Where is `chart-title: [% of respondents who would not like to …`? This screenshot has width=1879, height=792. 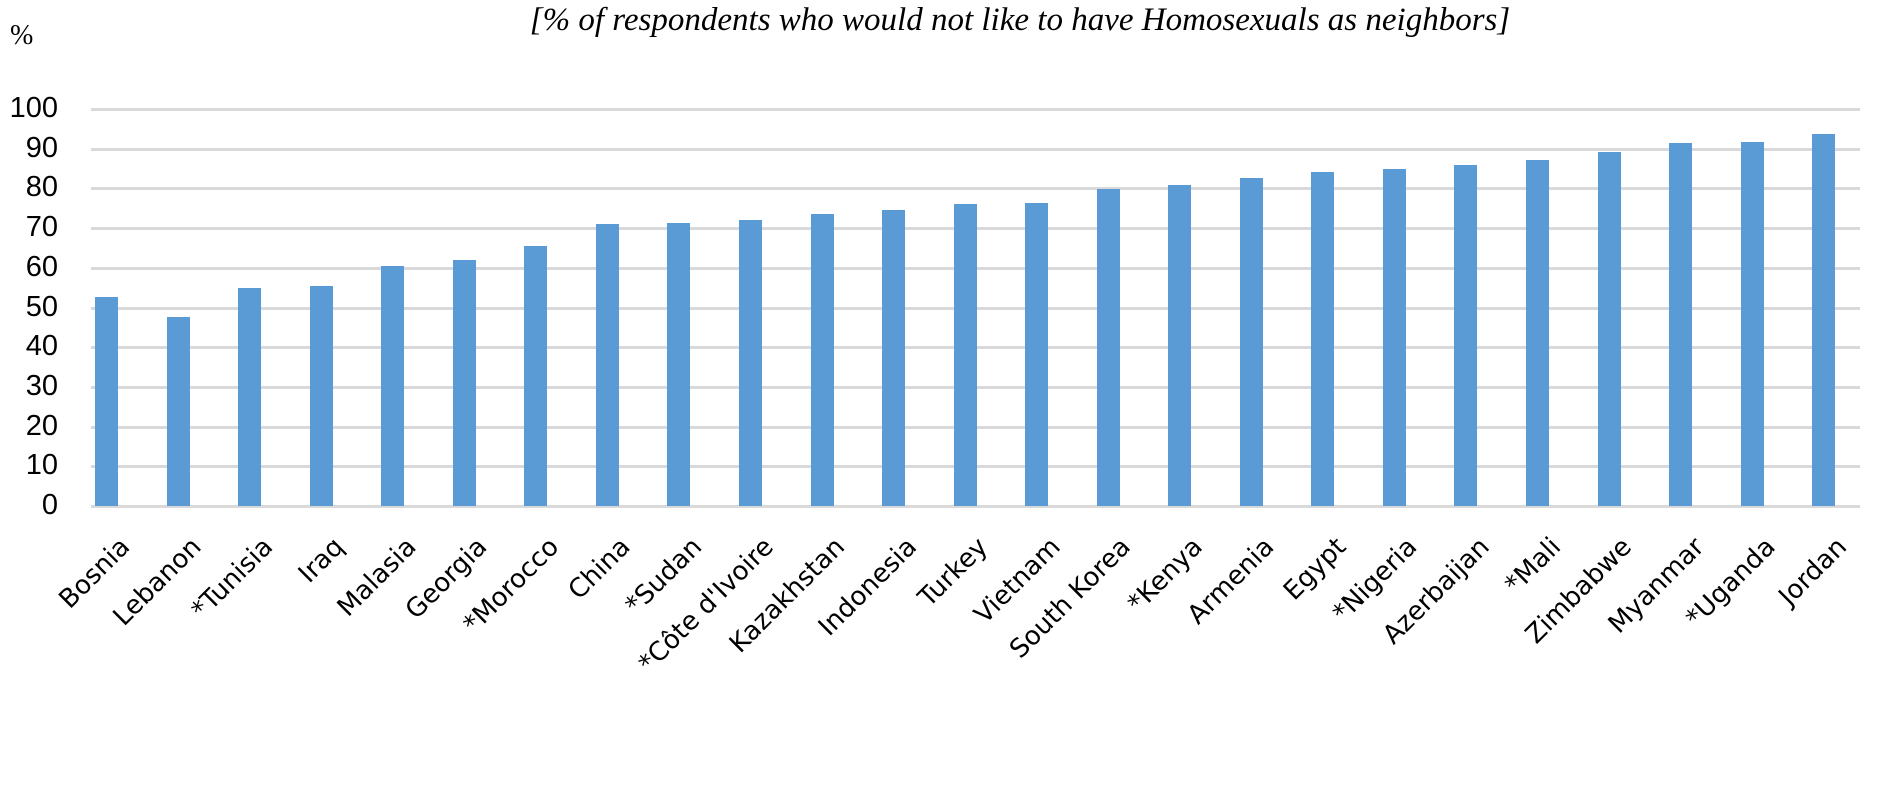 chart-title: [% of respondents who would not like to … is located at coordinates (1020, 20).